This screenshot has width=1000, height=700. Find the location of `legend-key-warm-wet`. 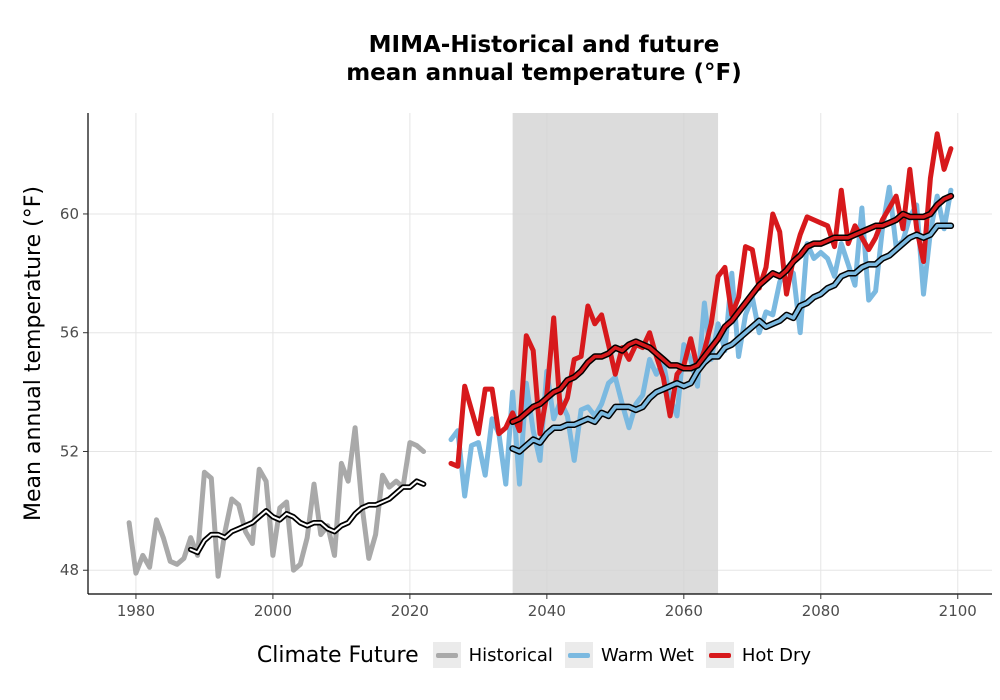

legend-key-warm-wet is located at coordinates (578, 655).